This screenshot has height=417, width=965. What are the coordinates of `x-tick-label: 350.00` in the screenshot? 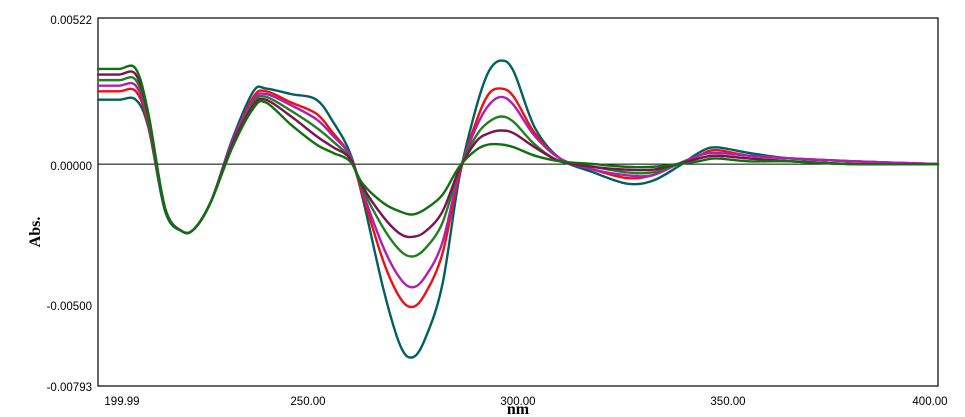 It's located at (727, 402).